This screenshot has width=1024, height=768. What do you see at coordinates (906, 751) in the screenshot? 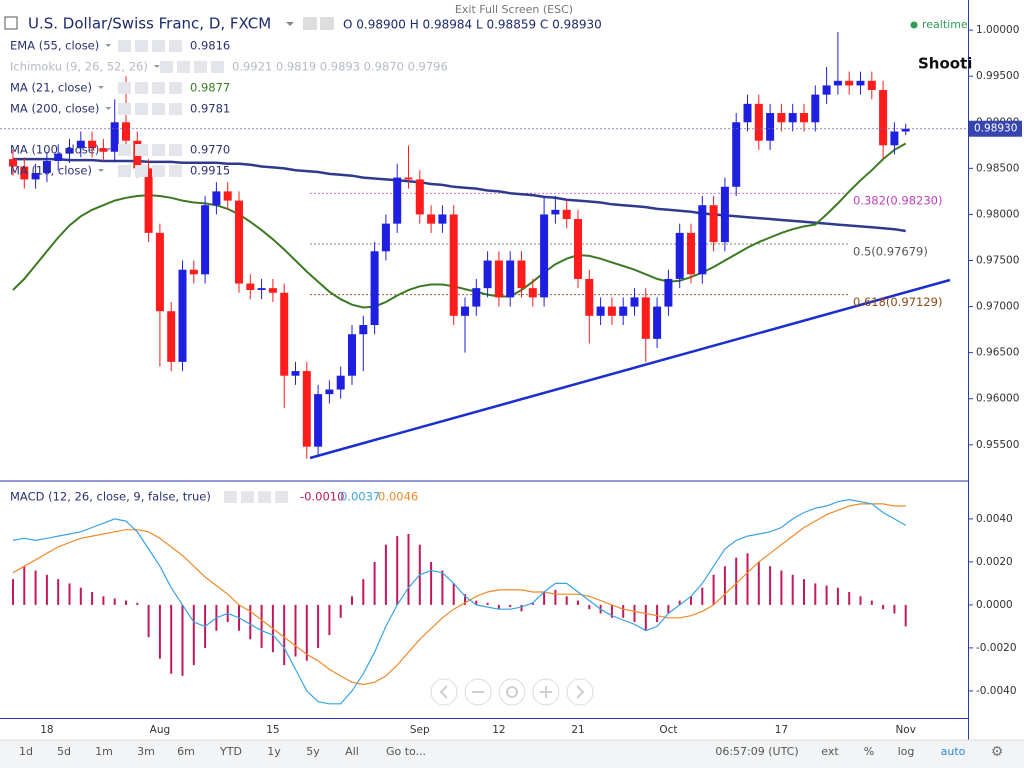
I see `scale-button: log` at bounding box center [906, 751].